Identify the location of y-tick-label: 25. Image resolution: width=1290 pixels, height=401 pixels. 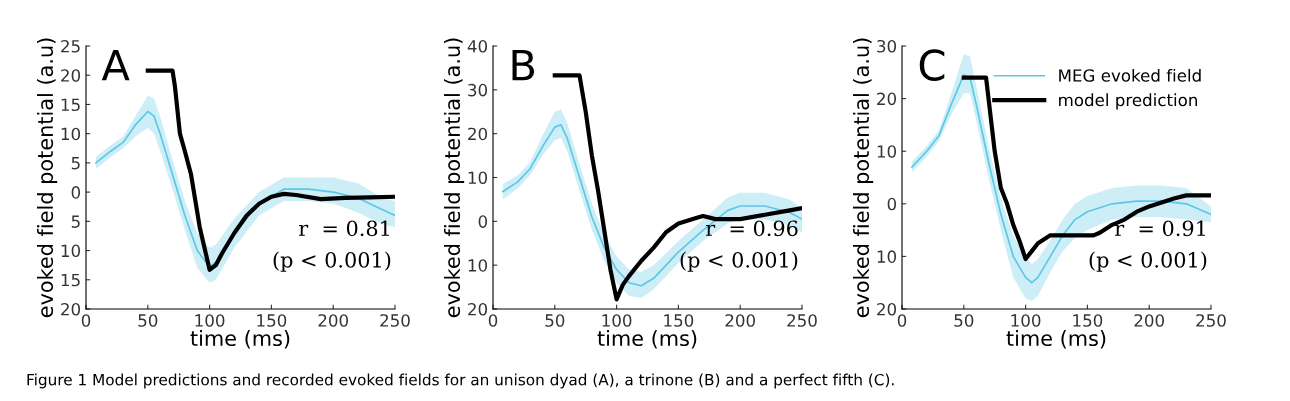
(70, 46).